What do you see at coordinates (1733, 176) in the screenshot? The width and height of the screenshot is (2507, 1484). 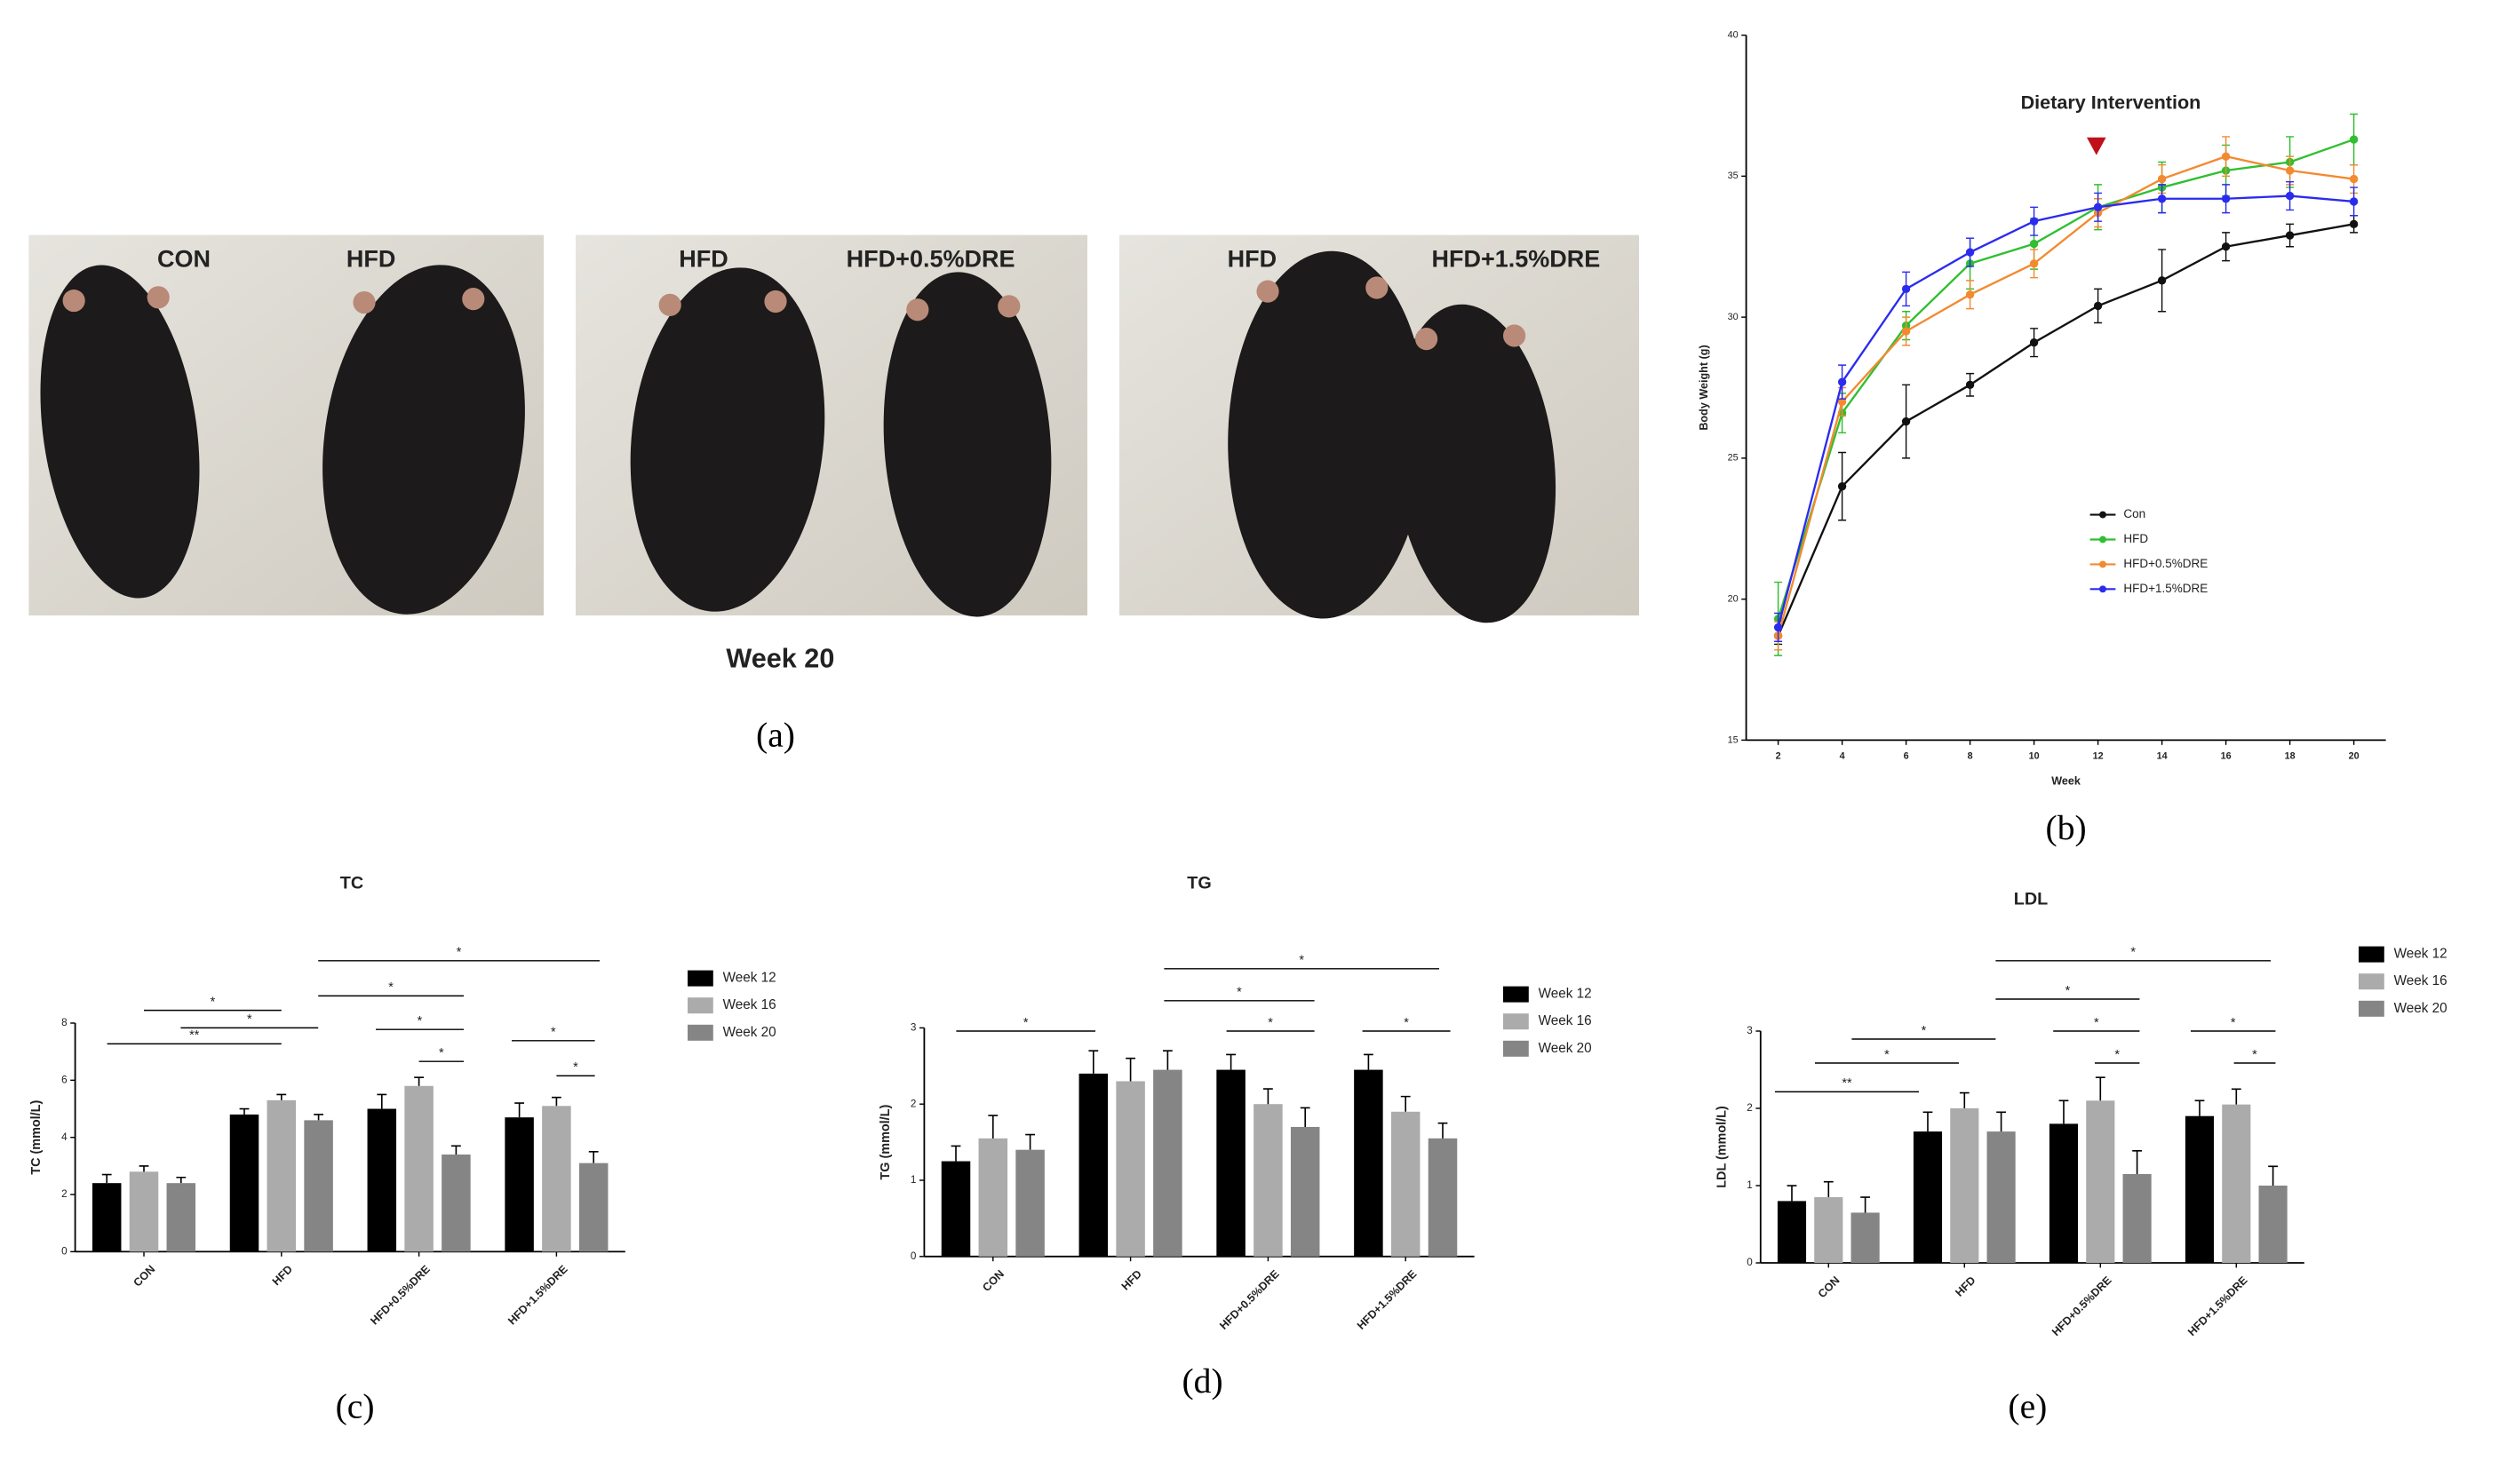 I see `y-tick-label: 35` at bounding box center [1733, 176].